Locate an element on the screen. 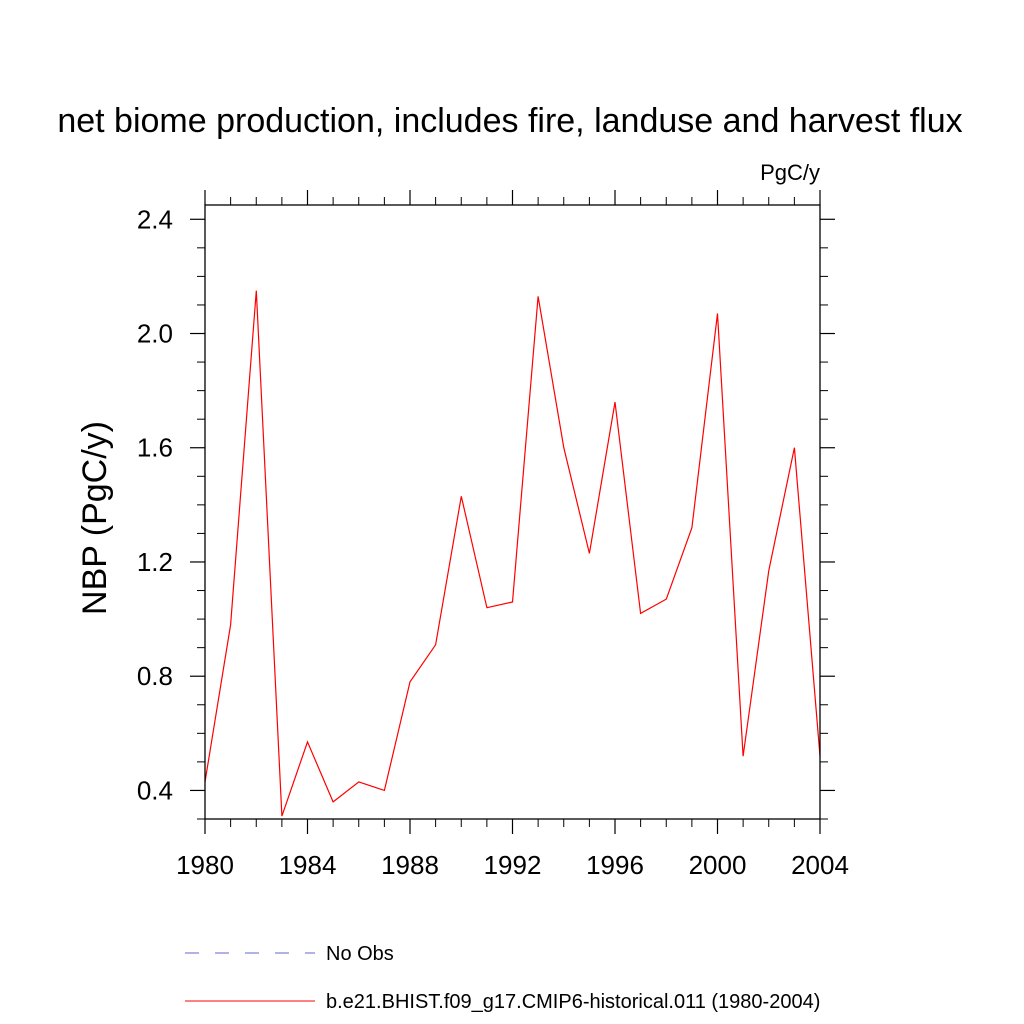 This screenshot has height=1024, width=1024. y-tick-label: 0.8 is located at coordinates (155, 676).